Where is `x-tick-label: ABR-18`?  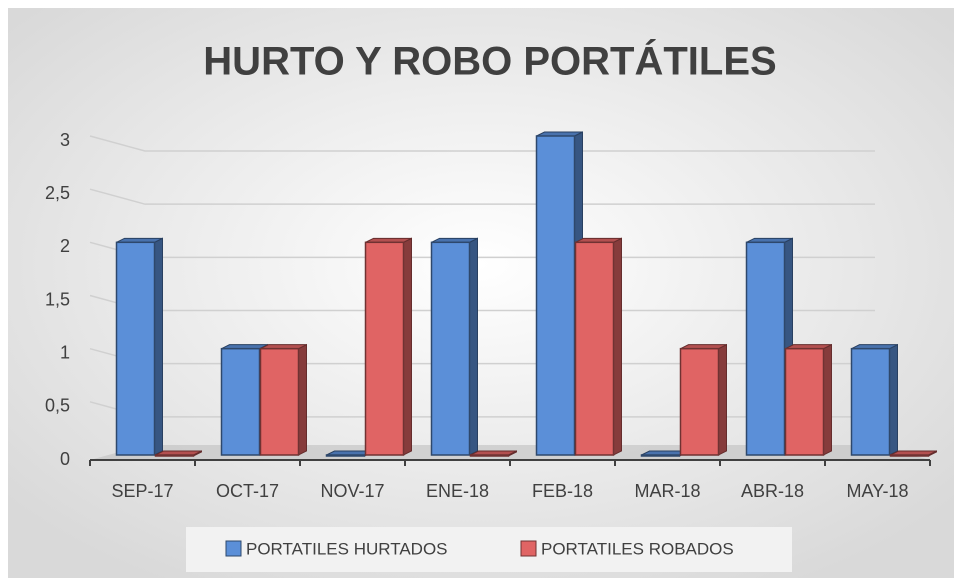
x-tick-label: ABR-18 is located at coordinates (772, 491).